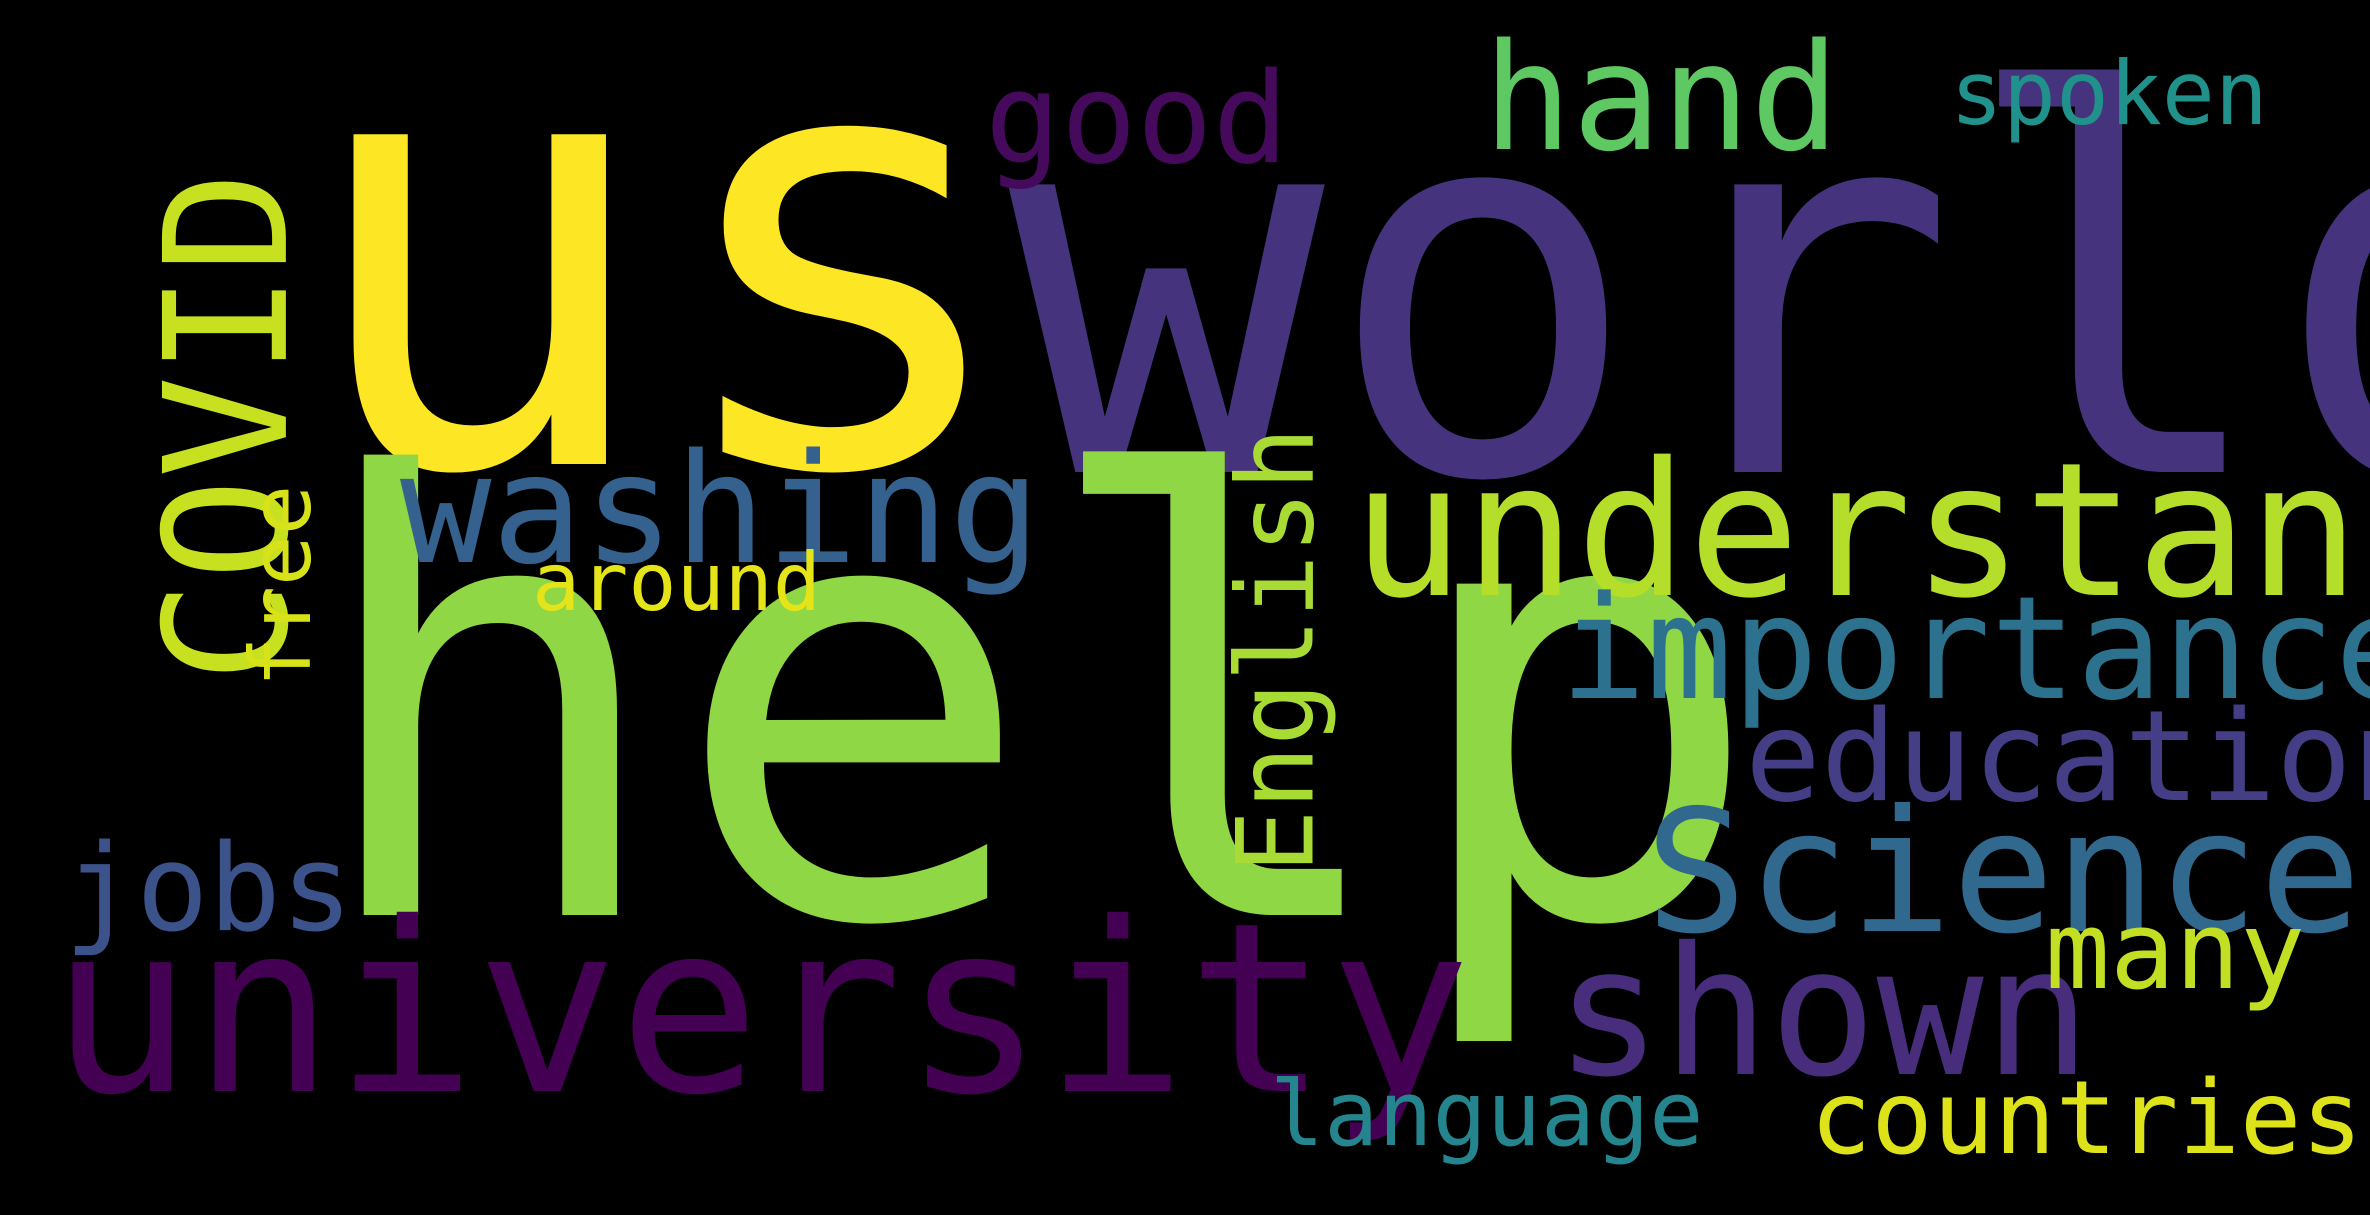 The image size is (2370, 1215). Describe the element at coordinates (1661, 98) in the screenshot. I see `word-hand: hand` at that location.